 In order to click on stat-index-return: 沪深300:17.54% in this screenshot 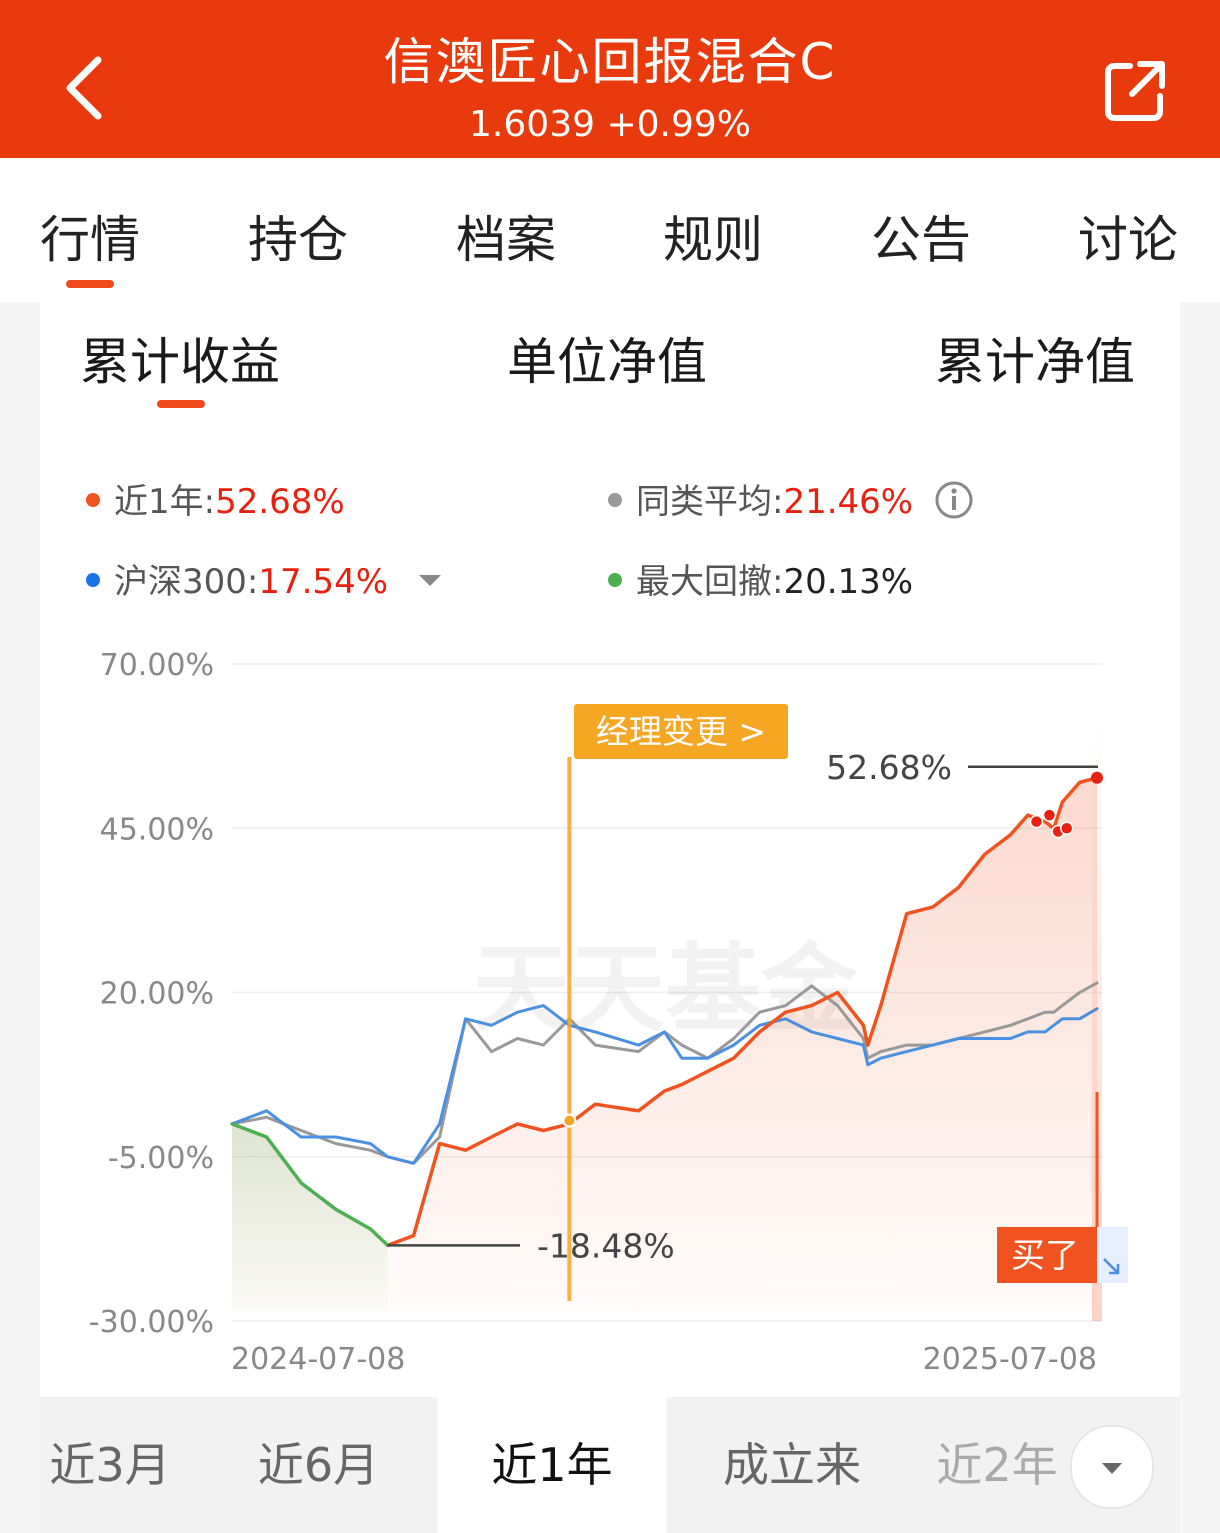, I will do `click(265, 578)`.